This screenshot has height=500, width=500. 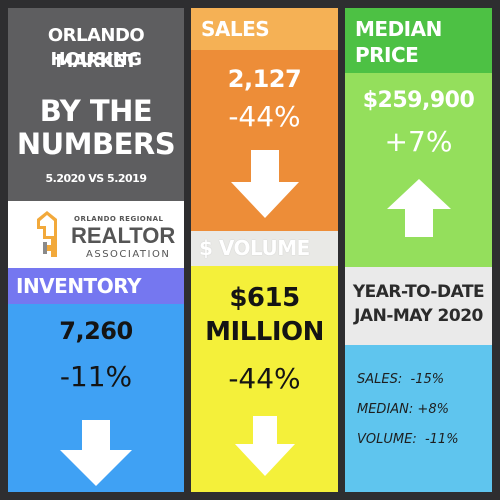 I want to click on ytd-item-label: VOLUME:, so click(x=387, y=439).